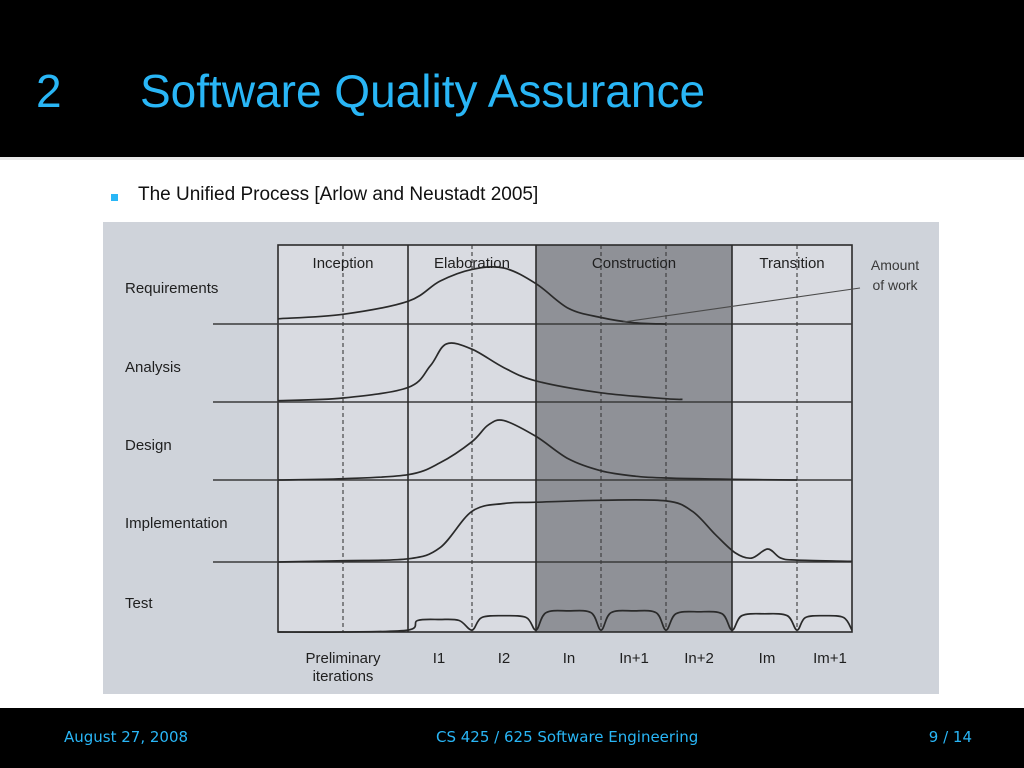 The width and height of the screenshot is (1024, 768). I want to click on iteration-label: Im, so click(767, 658).